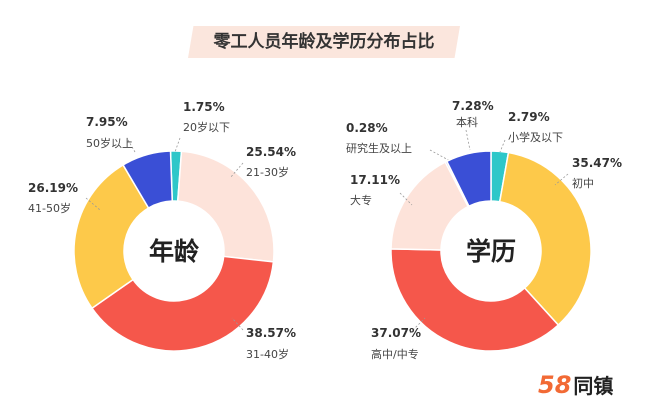 The height and width of the screenshot is (418, 650). Describe the element at coordinates (53, 188) in the screenshot. I see `slice-percent-label: 26.19%` at that location.